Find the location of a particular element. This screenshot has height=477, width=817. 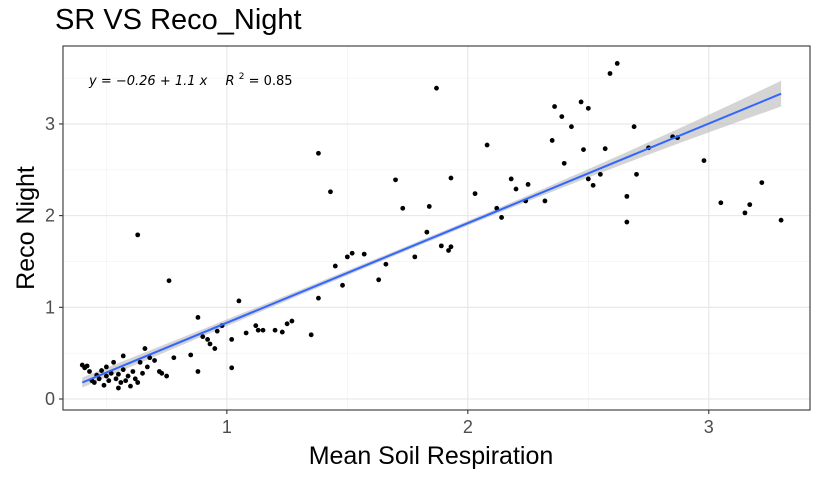

y-tick-label: 0 is located at coordinates (50, 399).